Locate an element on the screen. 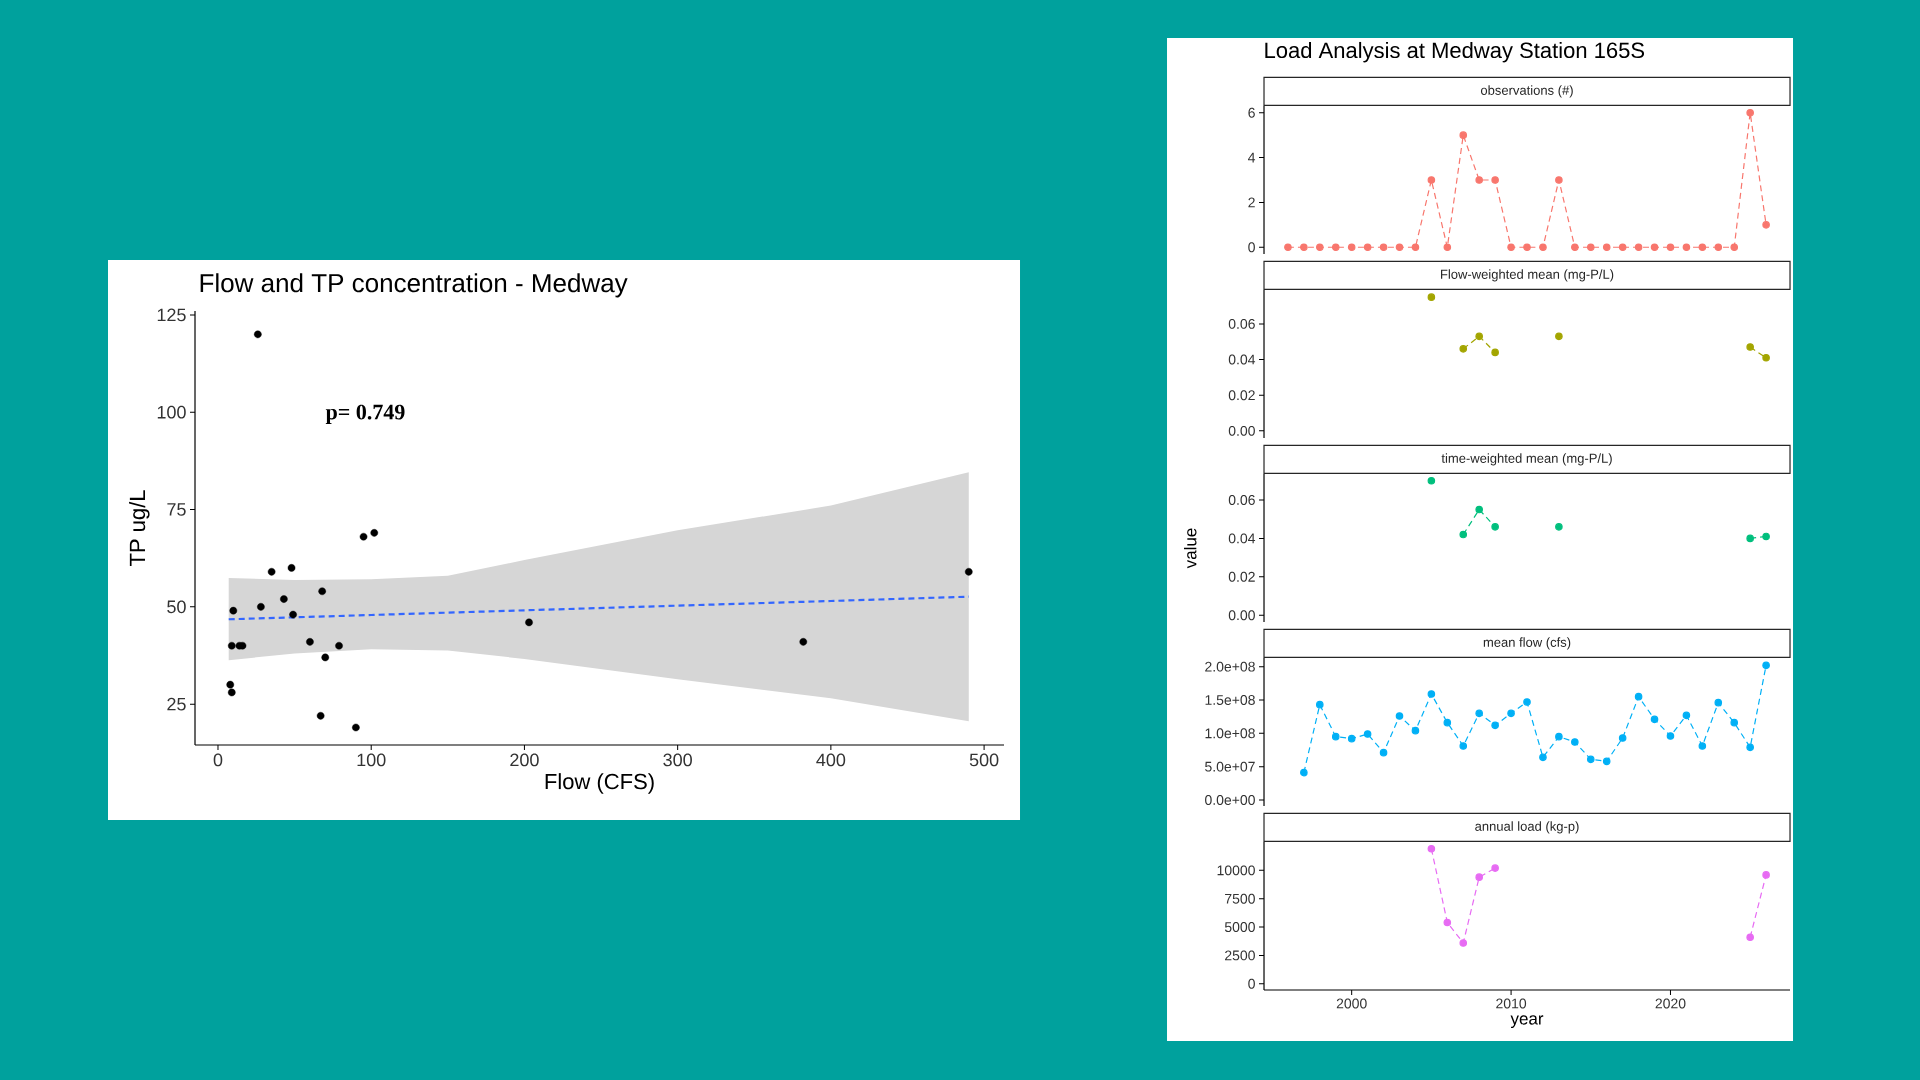  y-tick-label: 0.0e+00 is located at coordinates (1230, 800).